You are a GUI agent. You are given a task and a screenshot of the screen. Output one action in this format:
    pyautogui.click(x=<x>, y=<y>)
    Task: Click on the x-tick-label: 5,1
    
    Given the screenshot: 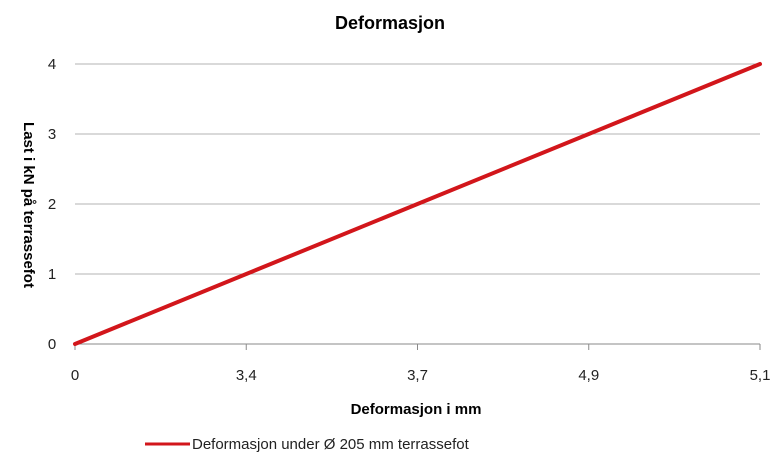 What is the action you would take?
    pyautogui.click(x=760, y=375)
    